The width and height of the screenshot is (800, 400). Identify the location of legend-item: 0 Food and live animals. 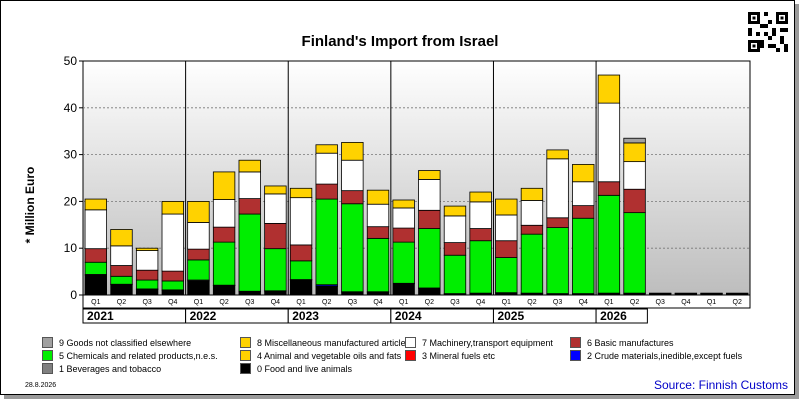
(296, 368).